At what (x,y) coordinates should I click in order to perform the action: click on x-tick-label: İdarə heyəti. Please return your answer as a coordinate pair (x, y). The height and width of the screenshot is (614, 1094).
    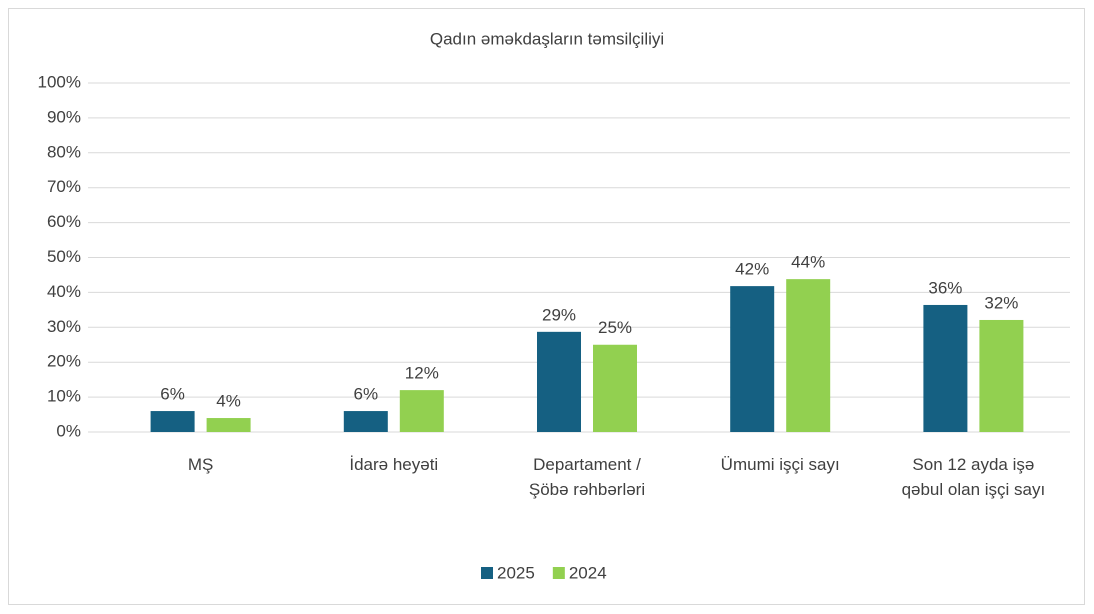
    Looking at the image, I should click on (394, 464).